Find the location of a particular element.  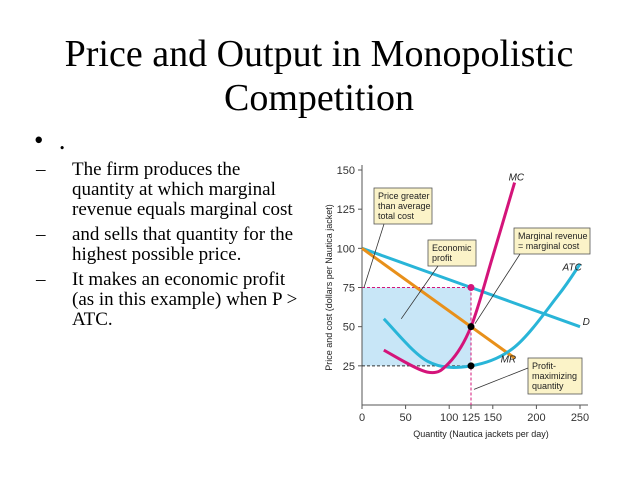

mr-equals-mc-note-text: = marginal cost is located at coordinates (549, 246).